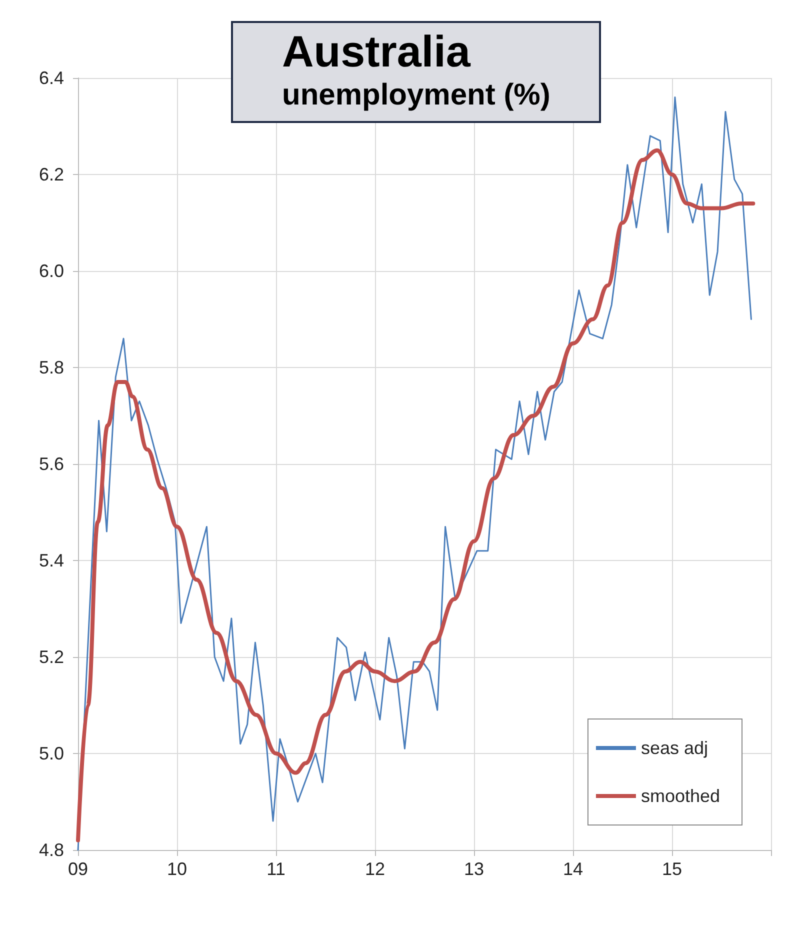  What do you see at coordinates (51, 174) in the screenshot?
I see `y-tick-label: 6.2` at bounding box center [51, 174].